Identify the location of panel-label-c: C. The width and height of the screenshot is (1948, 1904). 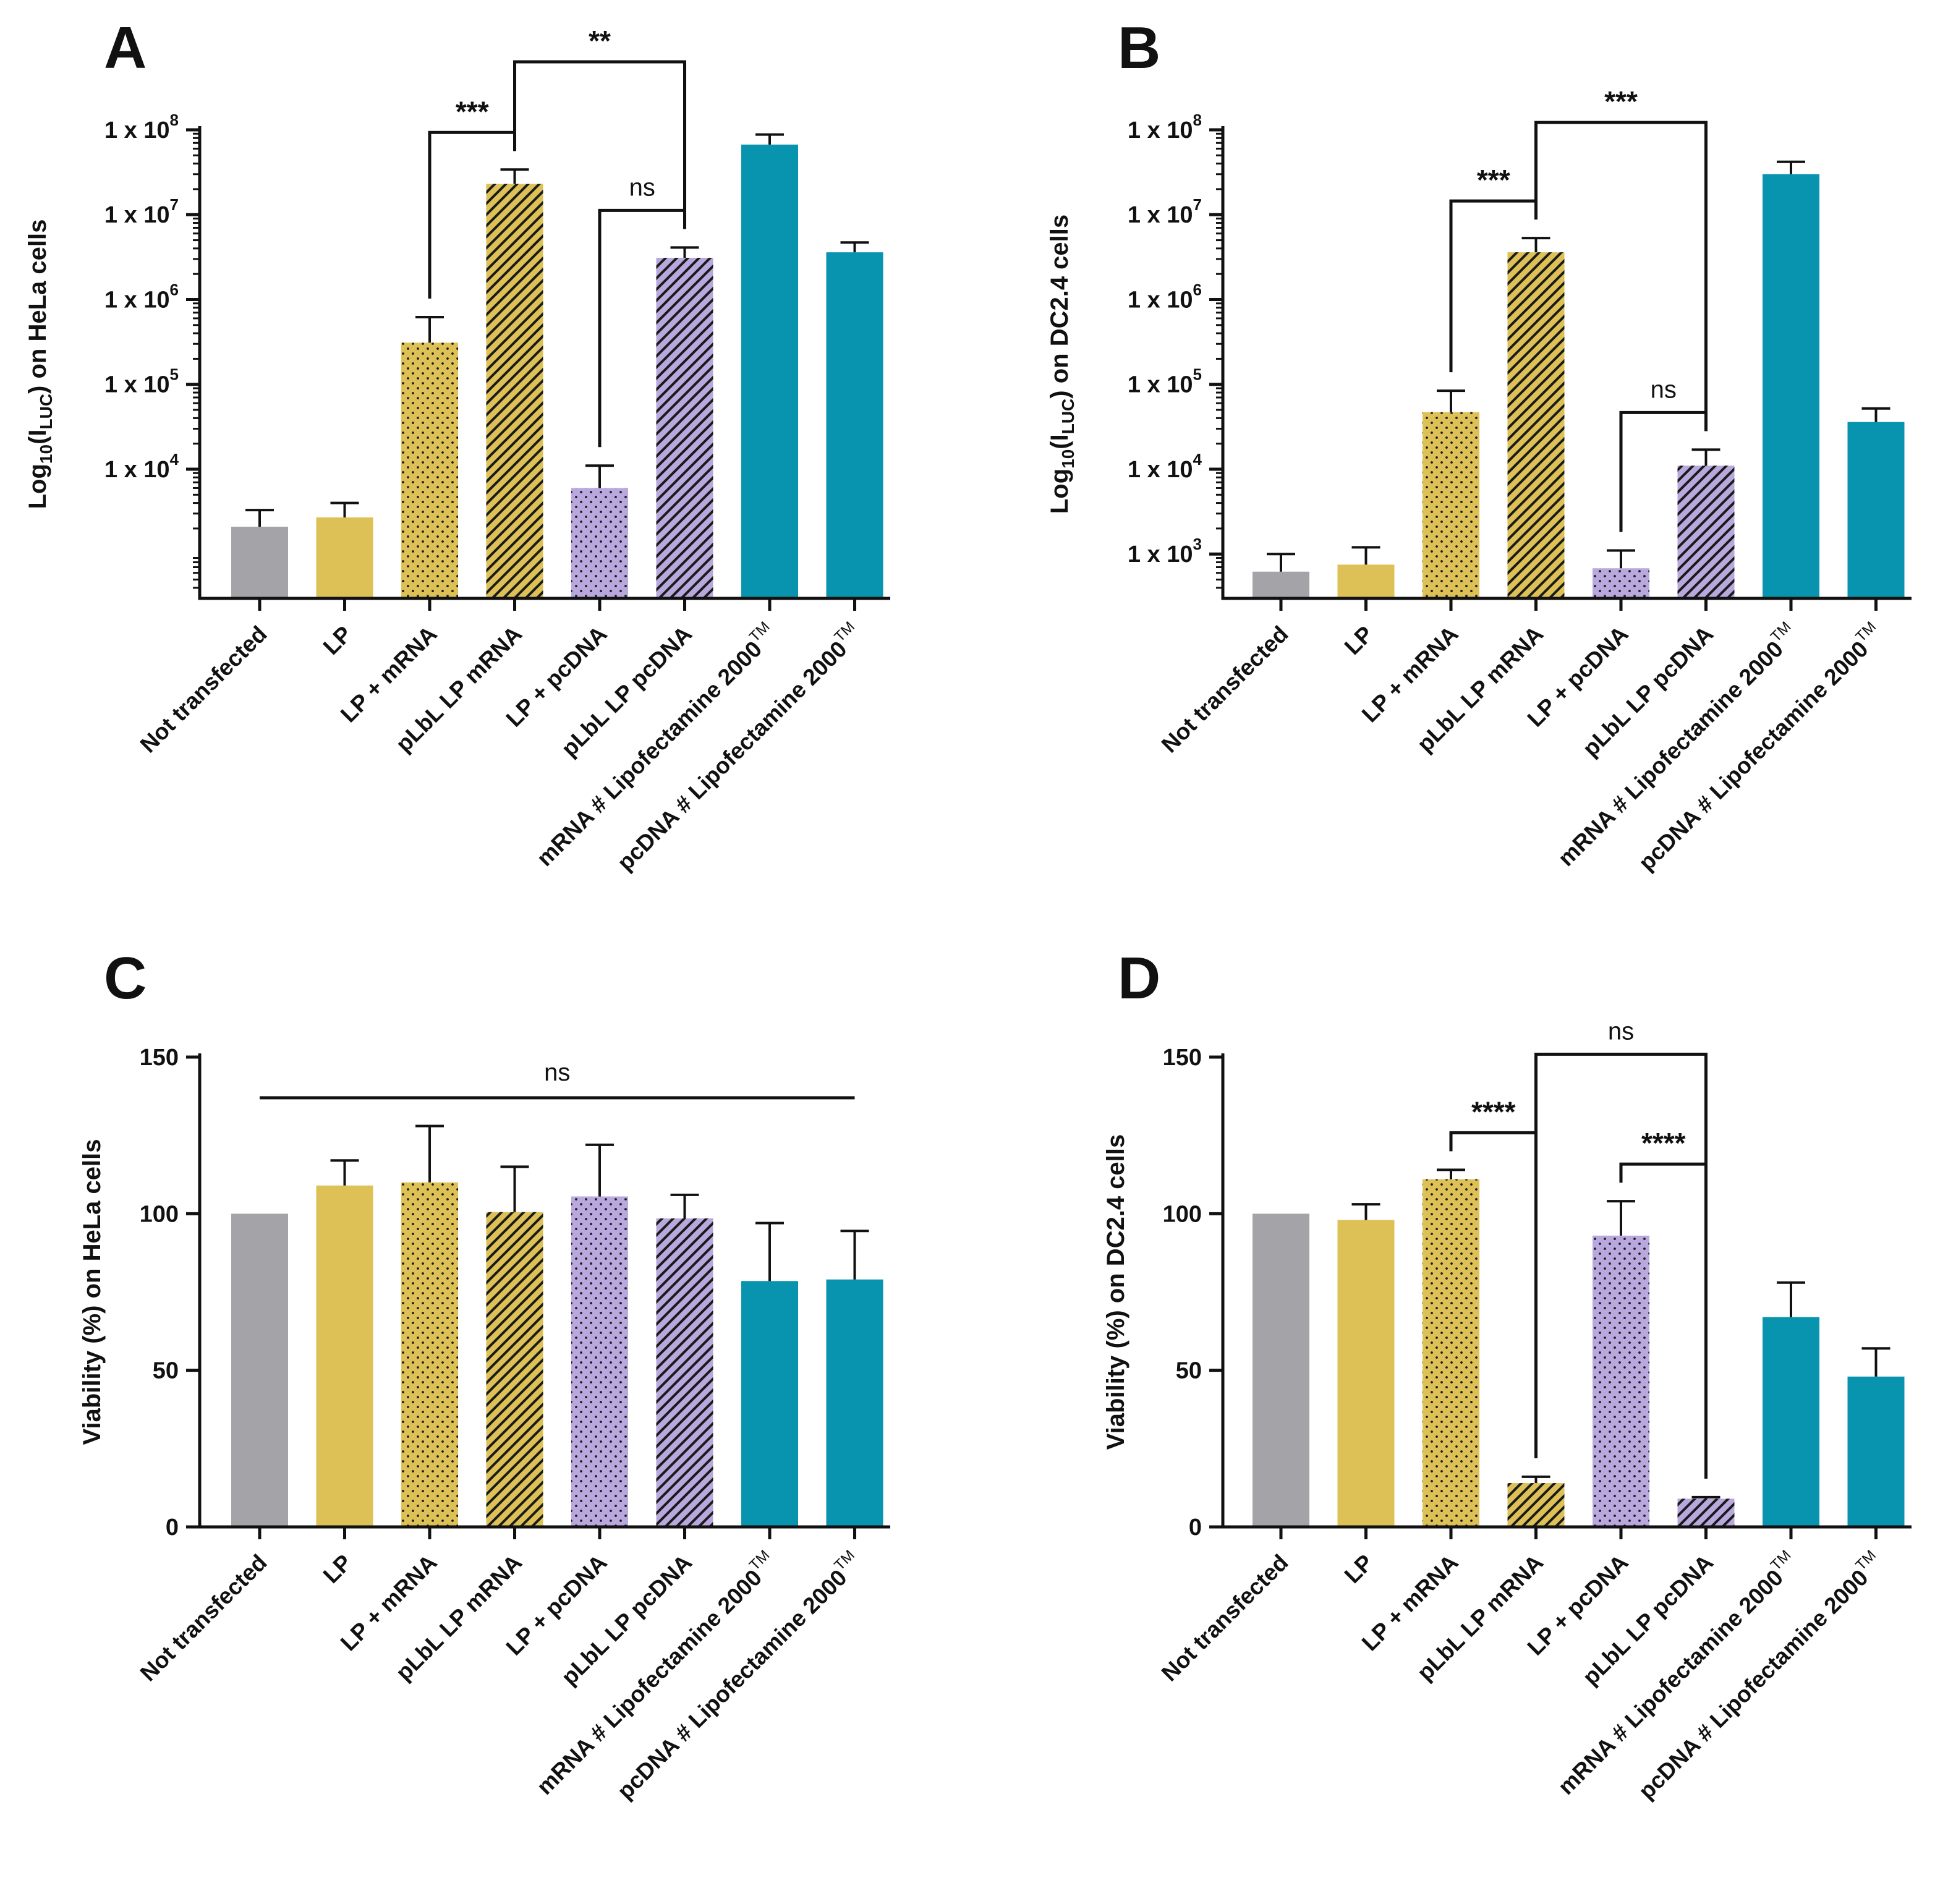
(125, 978).